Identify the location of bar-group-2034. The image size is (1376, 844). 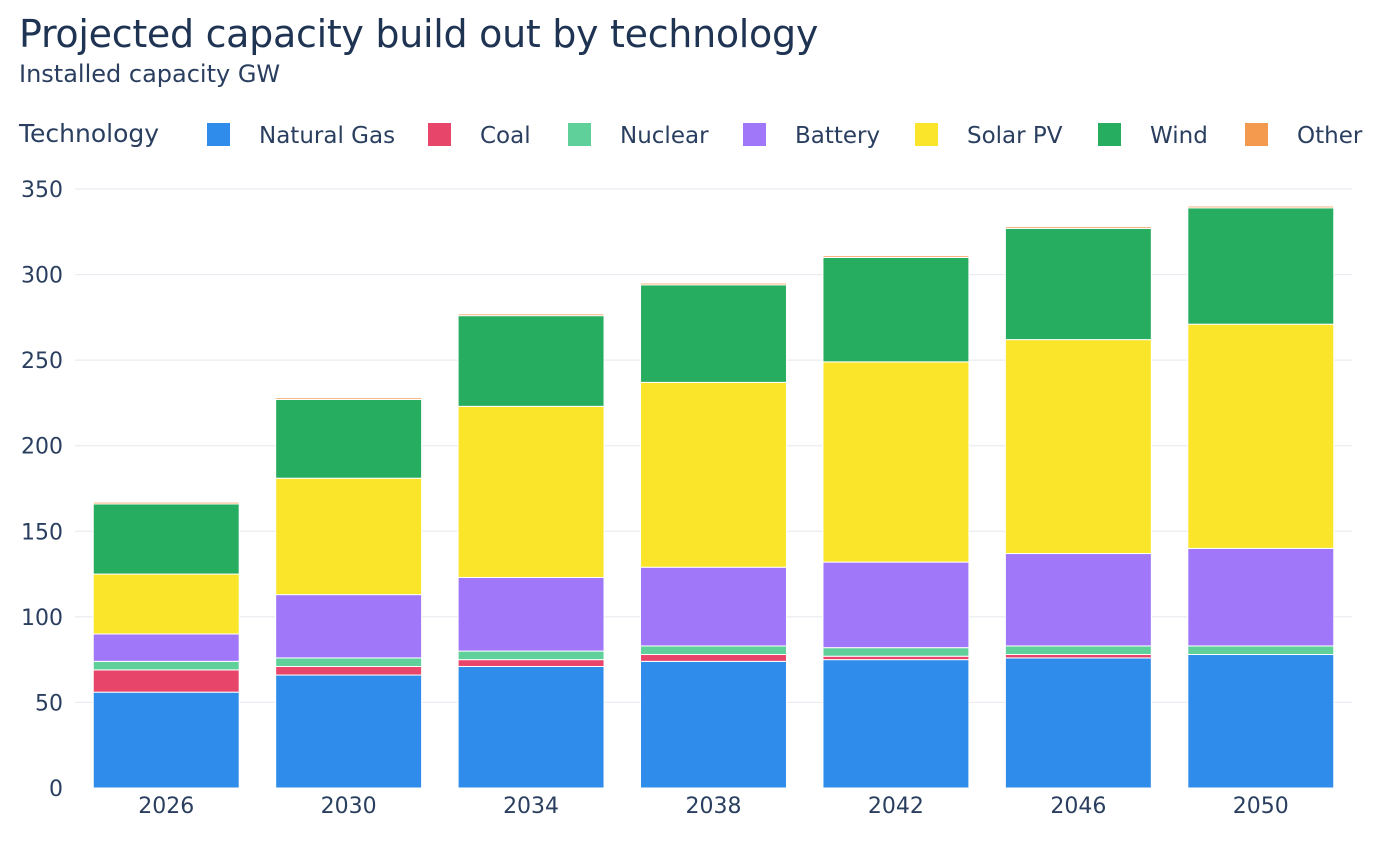
(531, 551).